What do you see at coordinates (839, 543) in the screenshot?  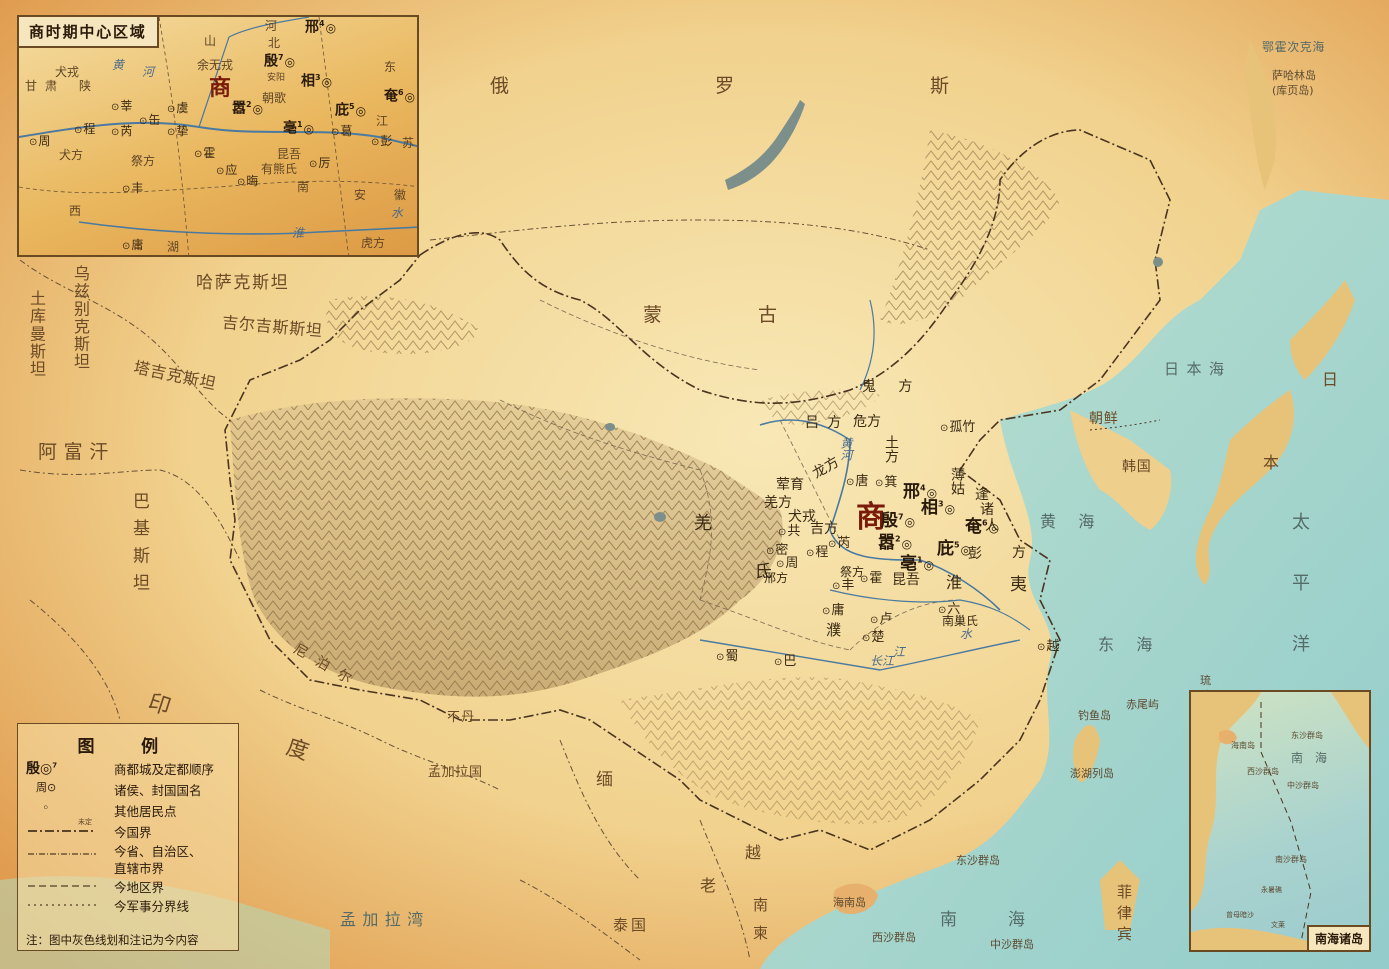 I see `tribe-rui: 芮` at bounding box center [839, 543].